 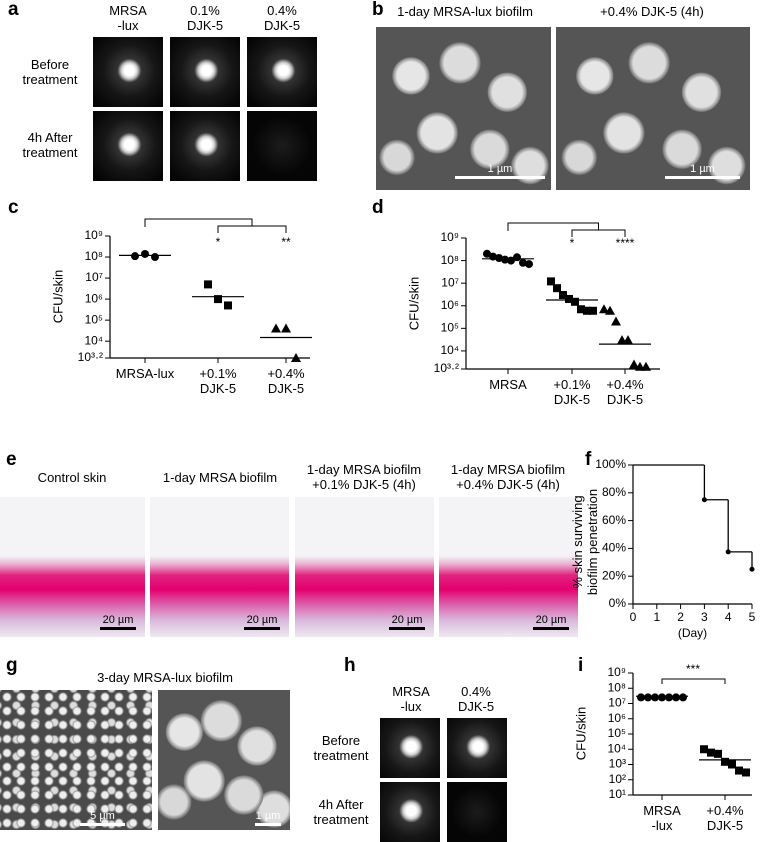 What do you see at coordinates (617, 779) in the screenshot?
I see `y-tick-label: 10²` at bounding box center [617, 779].